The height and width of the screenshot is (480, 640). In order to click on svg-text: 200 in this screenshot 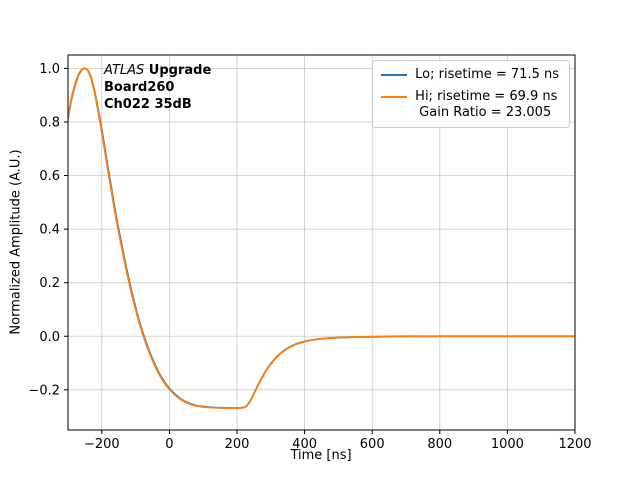, I will do `click(237, 444)`.